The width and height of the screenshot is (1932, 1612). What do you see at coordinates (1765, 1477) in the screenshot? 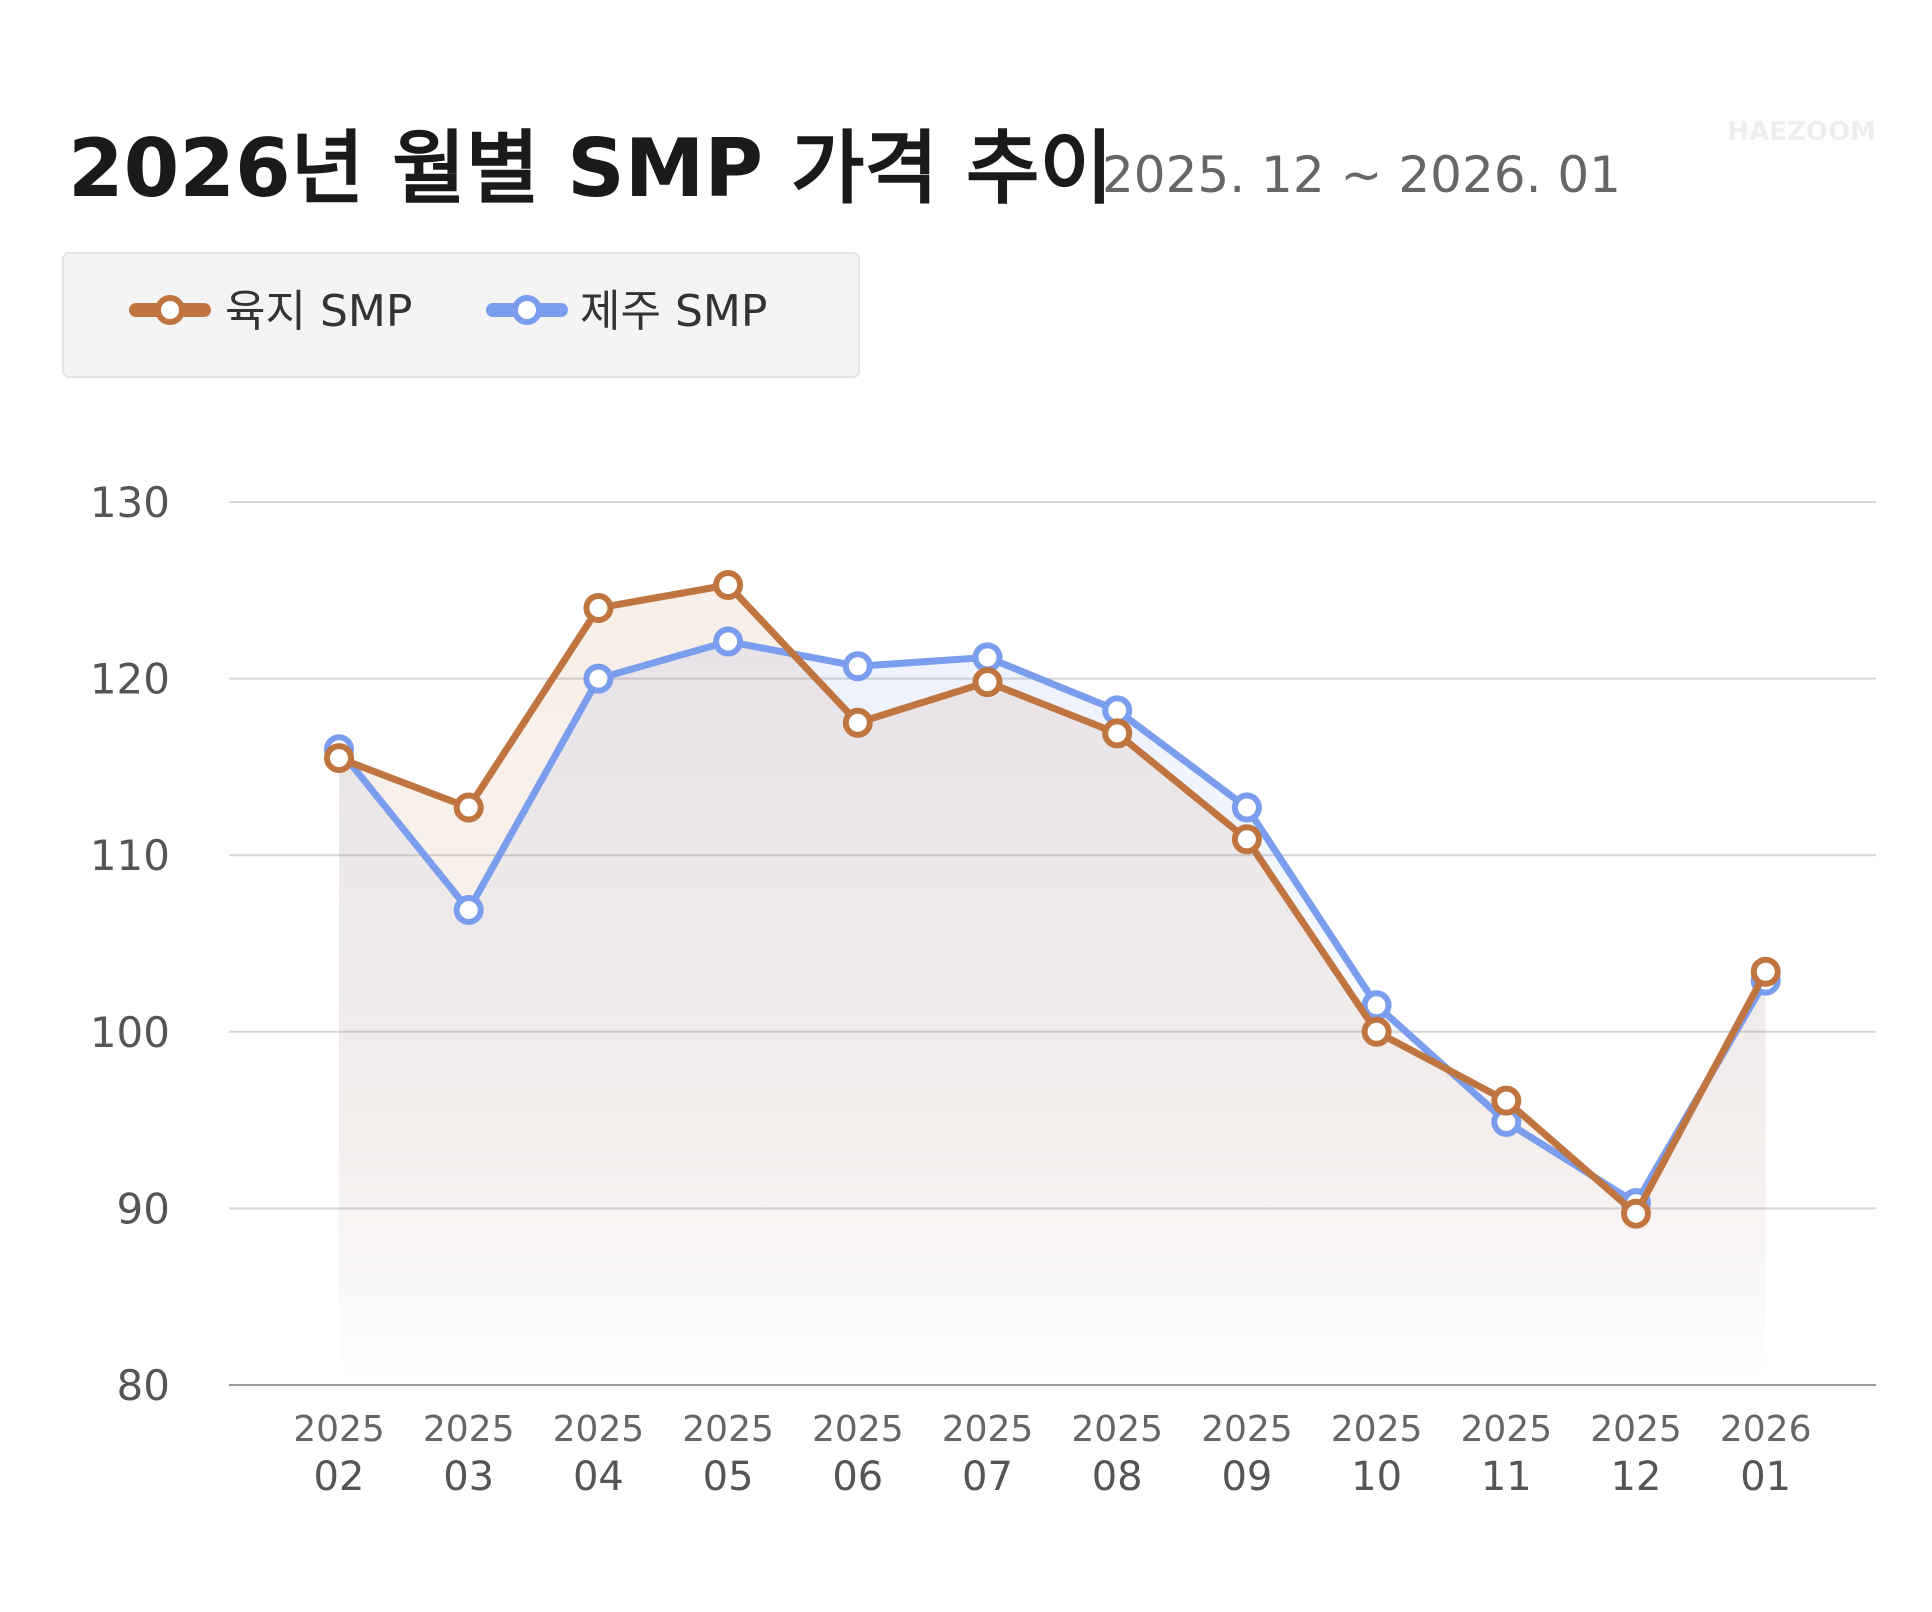
I see `x-tick-label: 01` at bounding box center [1765, 1477].